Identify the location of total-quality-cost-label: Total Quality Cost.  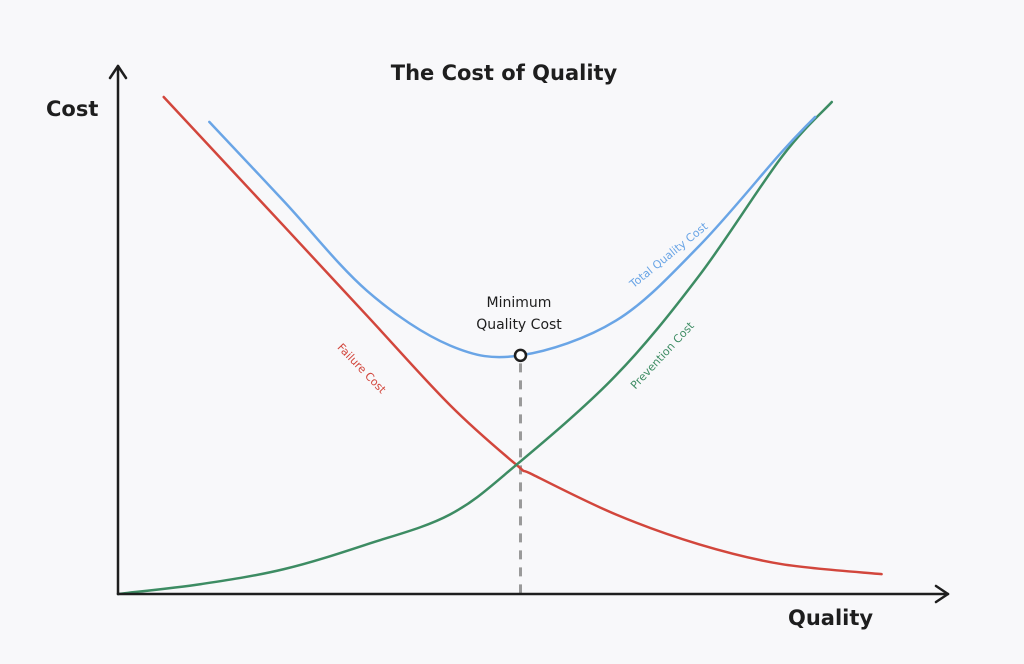
(668, 255).